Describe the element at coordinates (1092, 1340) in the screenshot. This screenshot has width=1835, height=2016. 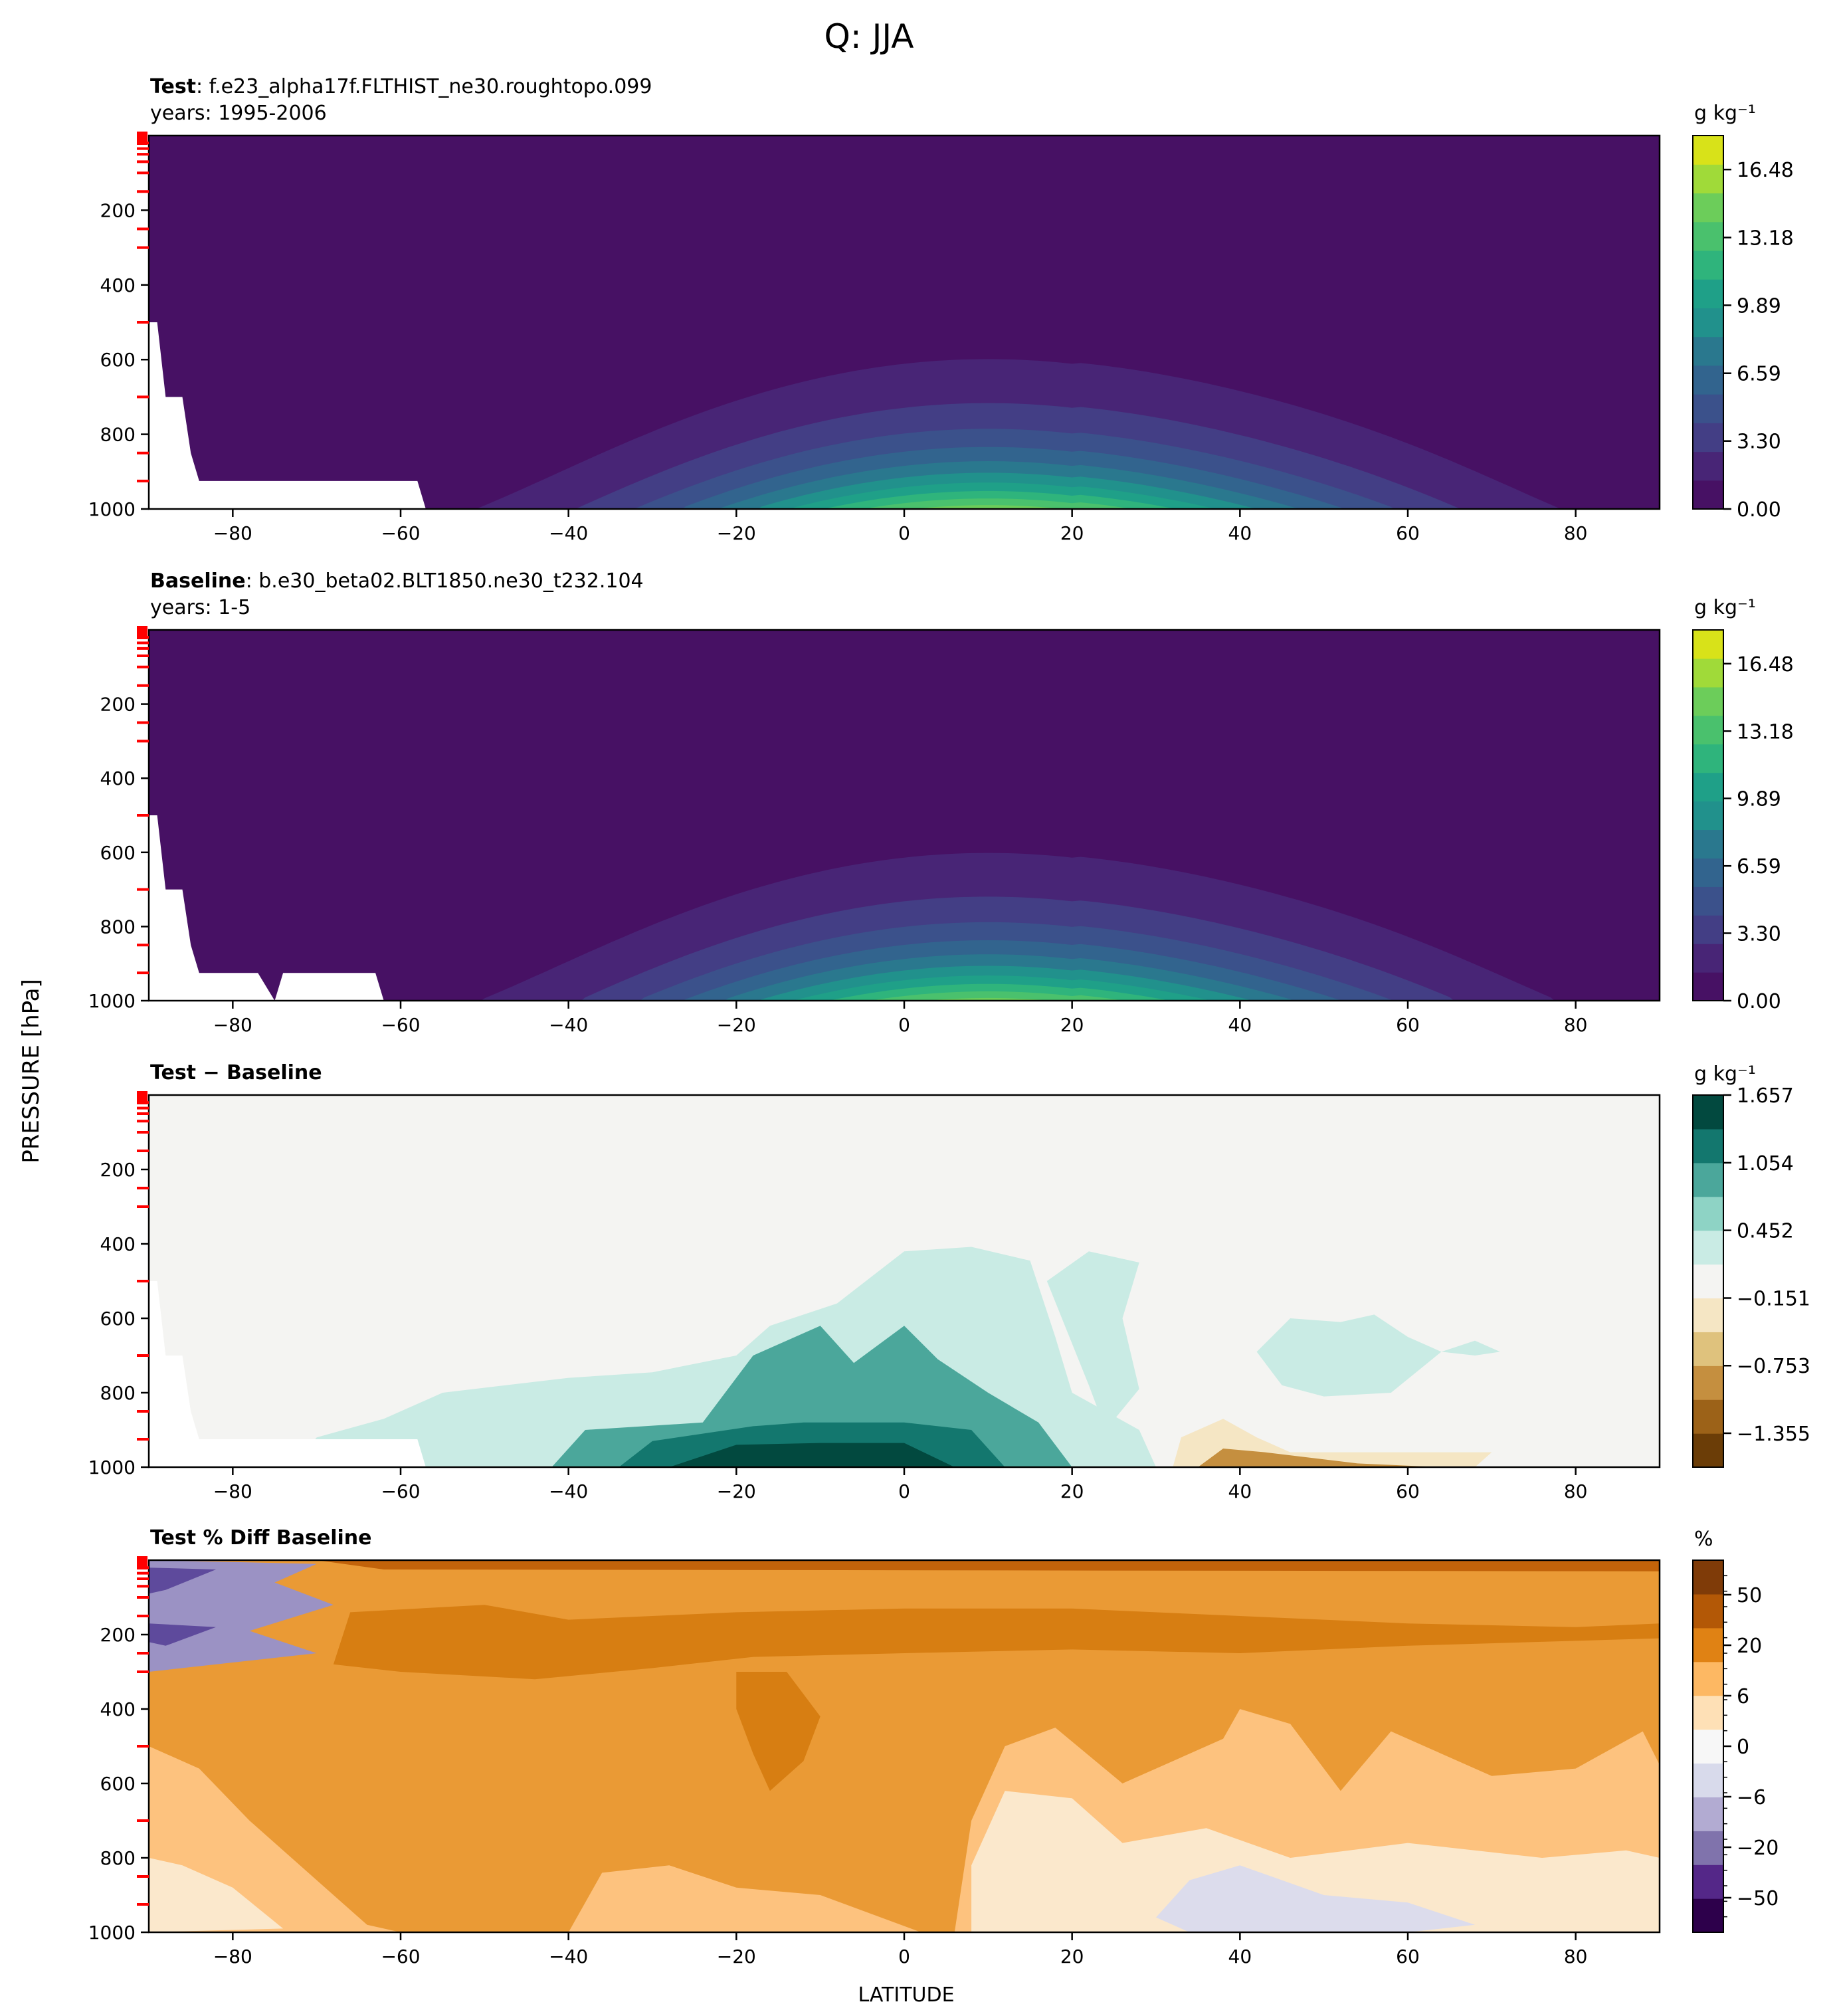
I see `diff-positive-nh-tongue` at that location.